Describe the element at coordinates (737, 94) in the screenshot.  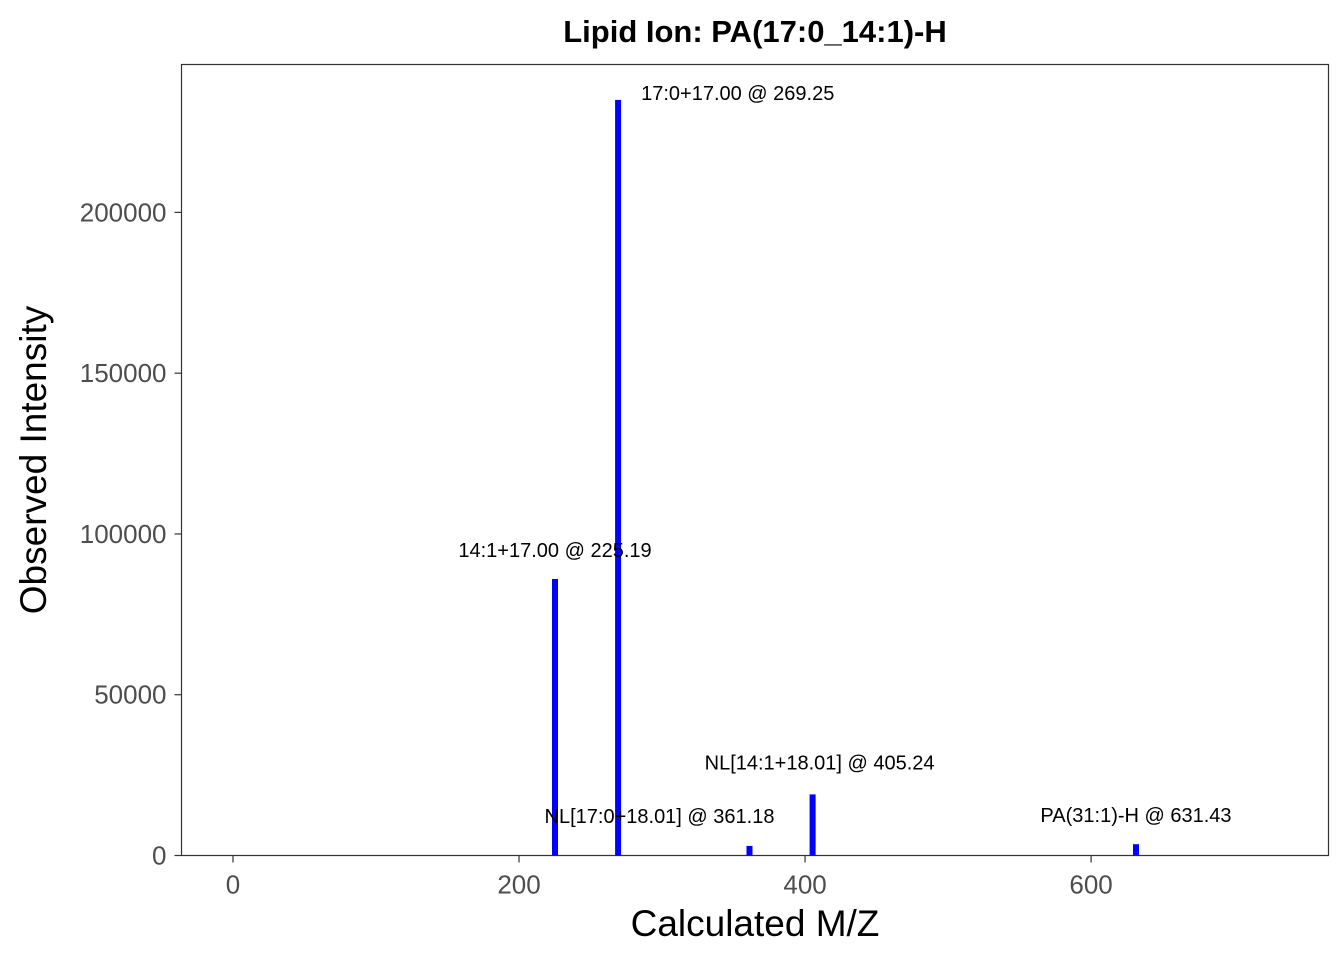
I see `peak-label: 17:0+17.00 @ 269.25` at that location.